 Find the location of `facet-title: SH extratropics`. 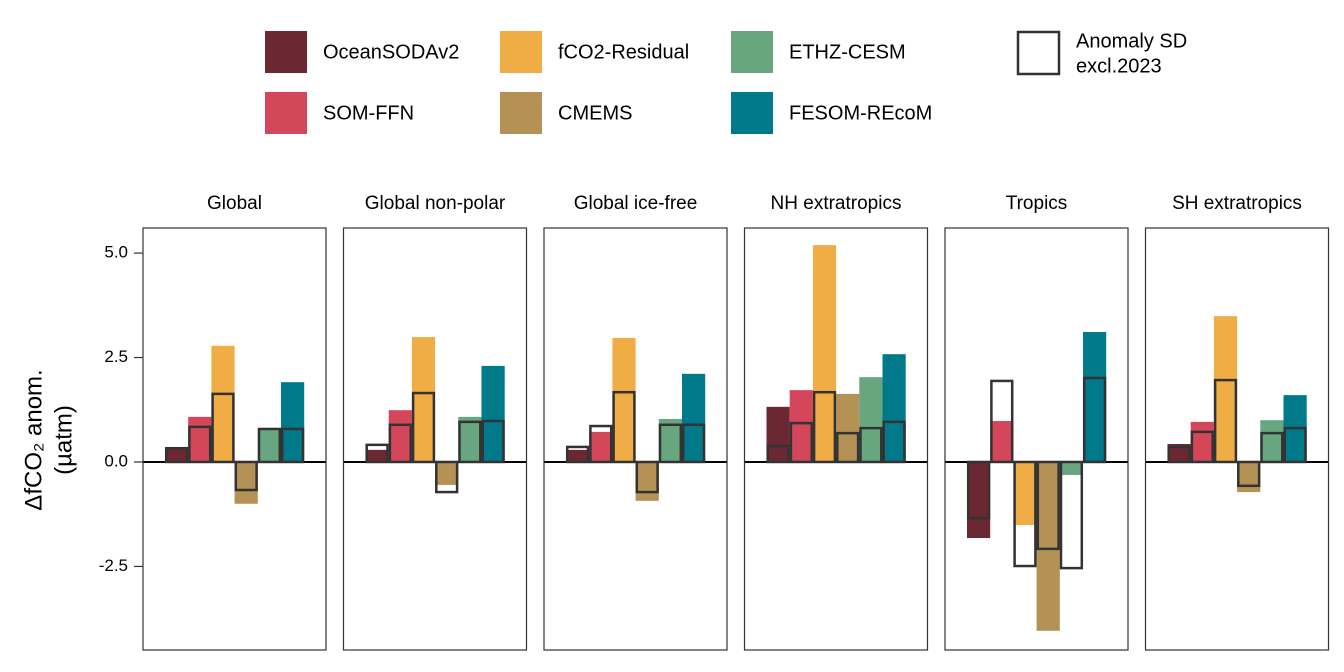

facet-title: SH extratropics is located at coordinates (1237, 203).